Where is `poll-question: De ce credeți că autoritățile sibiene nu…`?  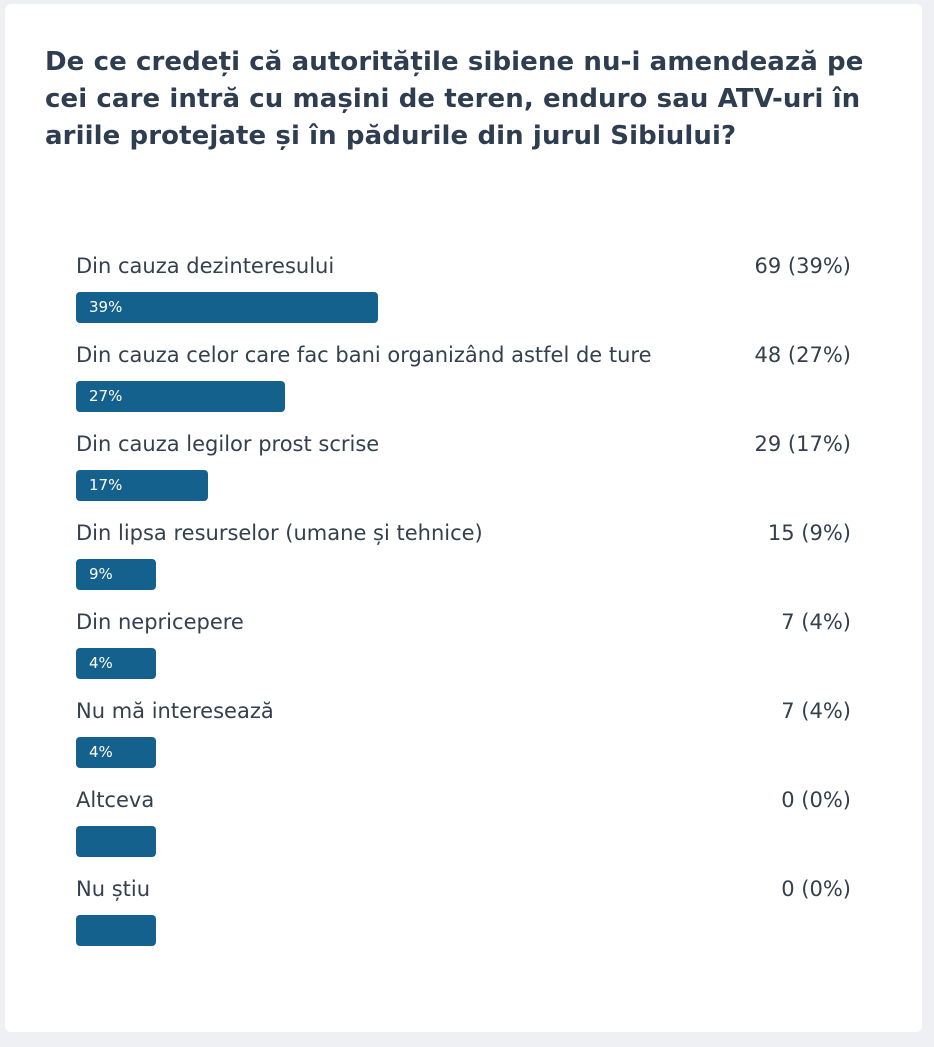
poll-question: De ce credeți că autoritățile sibiene nu… is located at coordinates (454, 99).